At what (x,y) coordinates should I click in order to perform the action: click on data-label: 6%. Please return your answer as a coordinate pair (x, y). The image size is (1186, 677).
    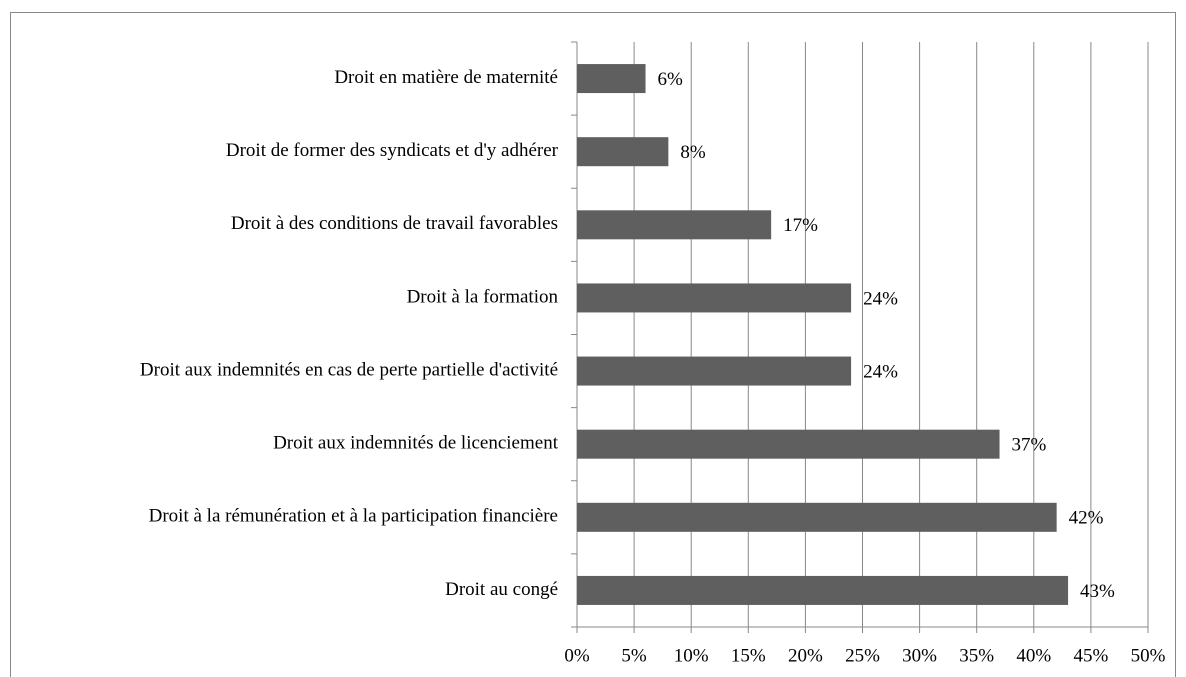
    Looking at the image, I should click on (671, 79).